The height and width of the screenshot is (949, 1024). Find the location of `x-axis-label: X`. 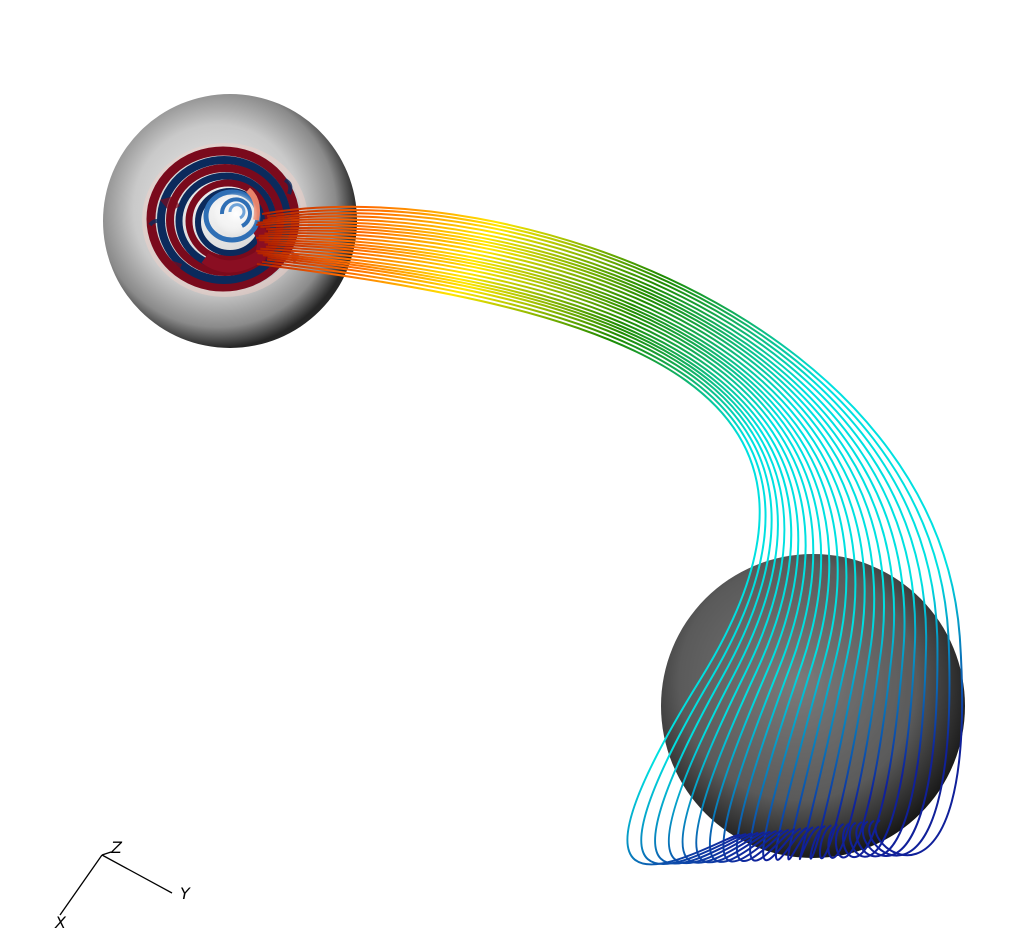

x-axis-label: X is located at coordinates (60, 922).